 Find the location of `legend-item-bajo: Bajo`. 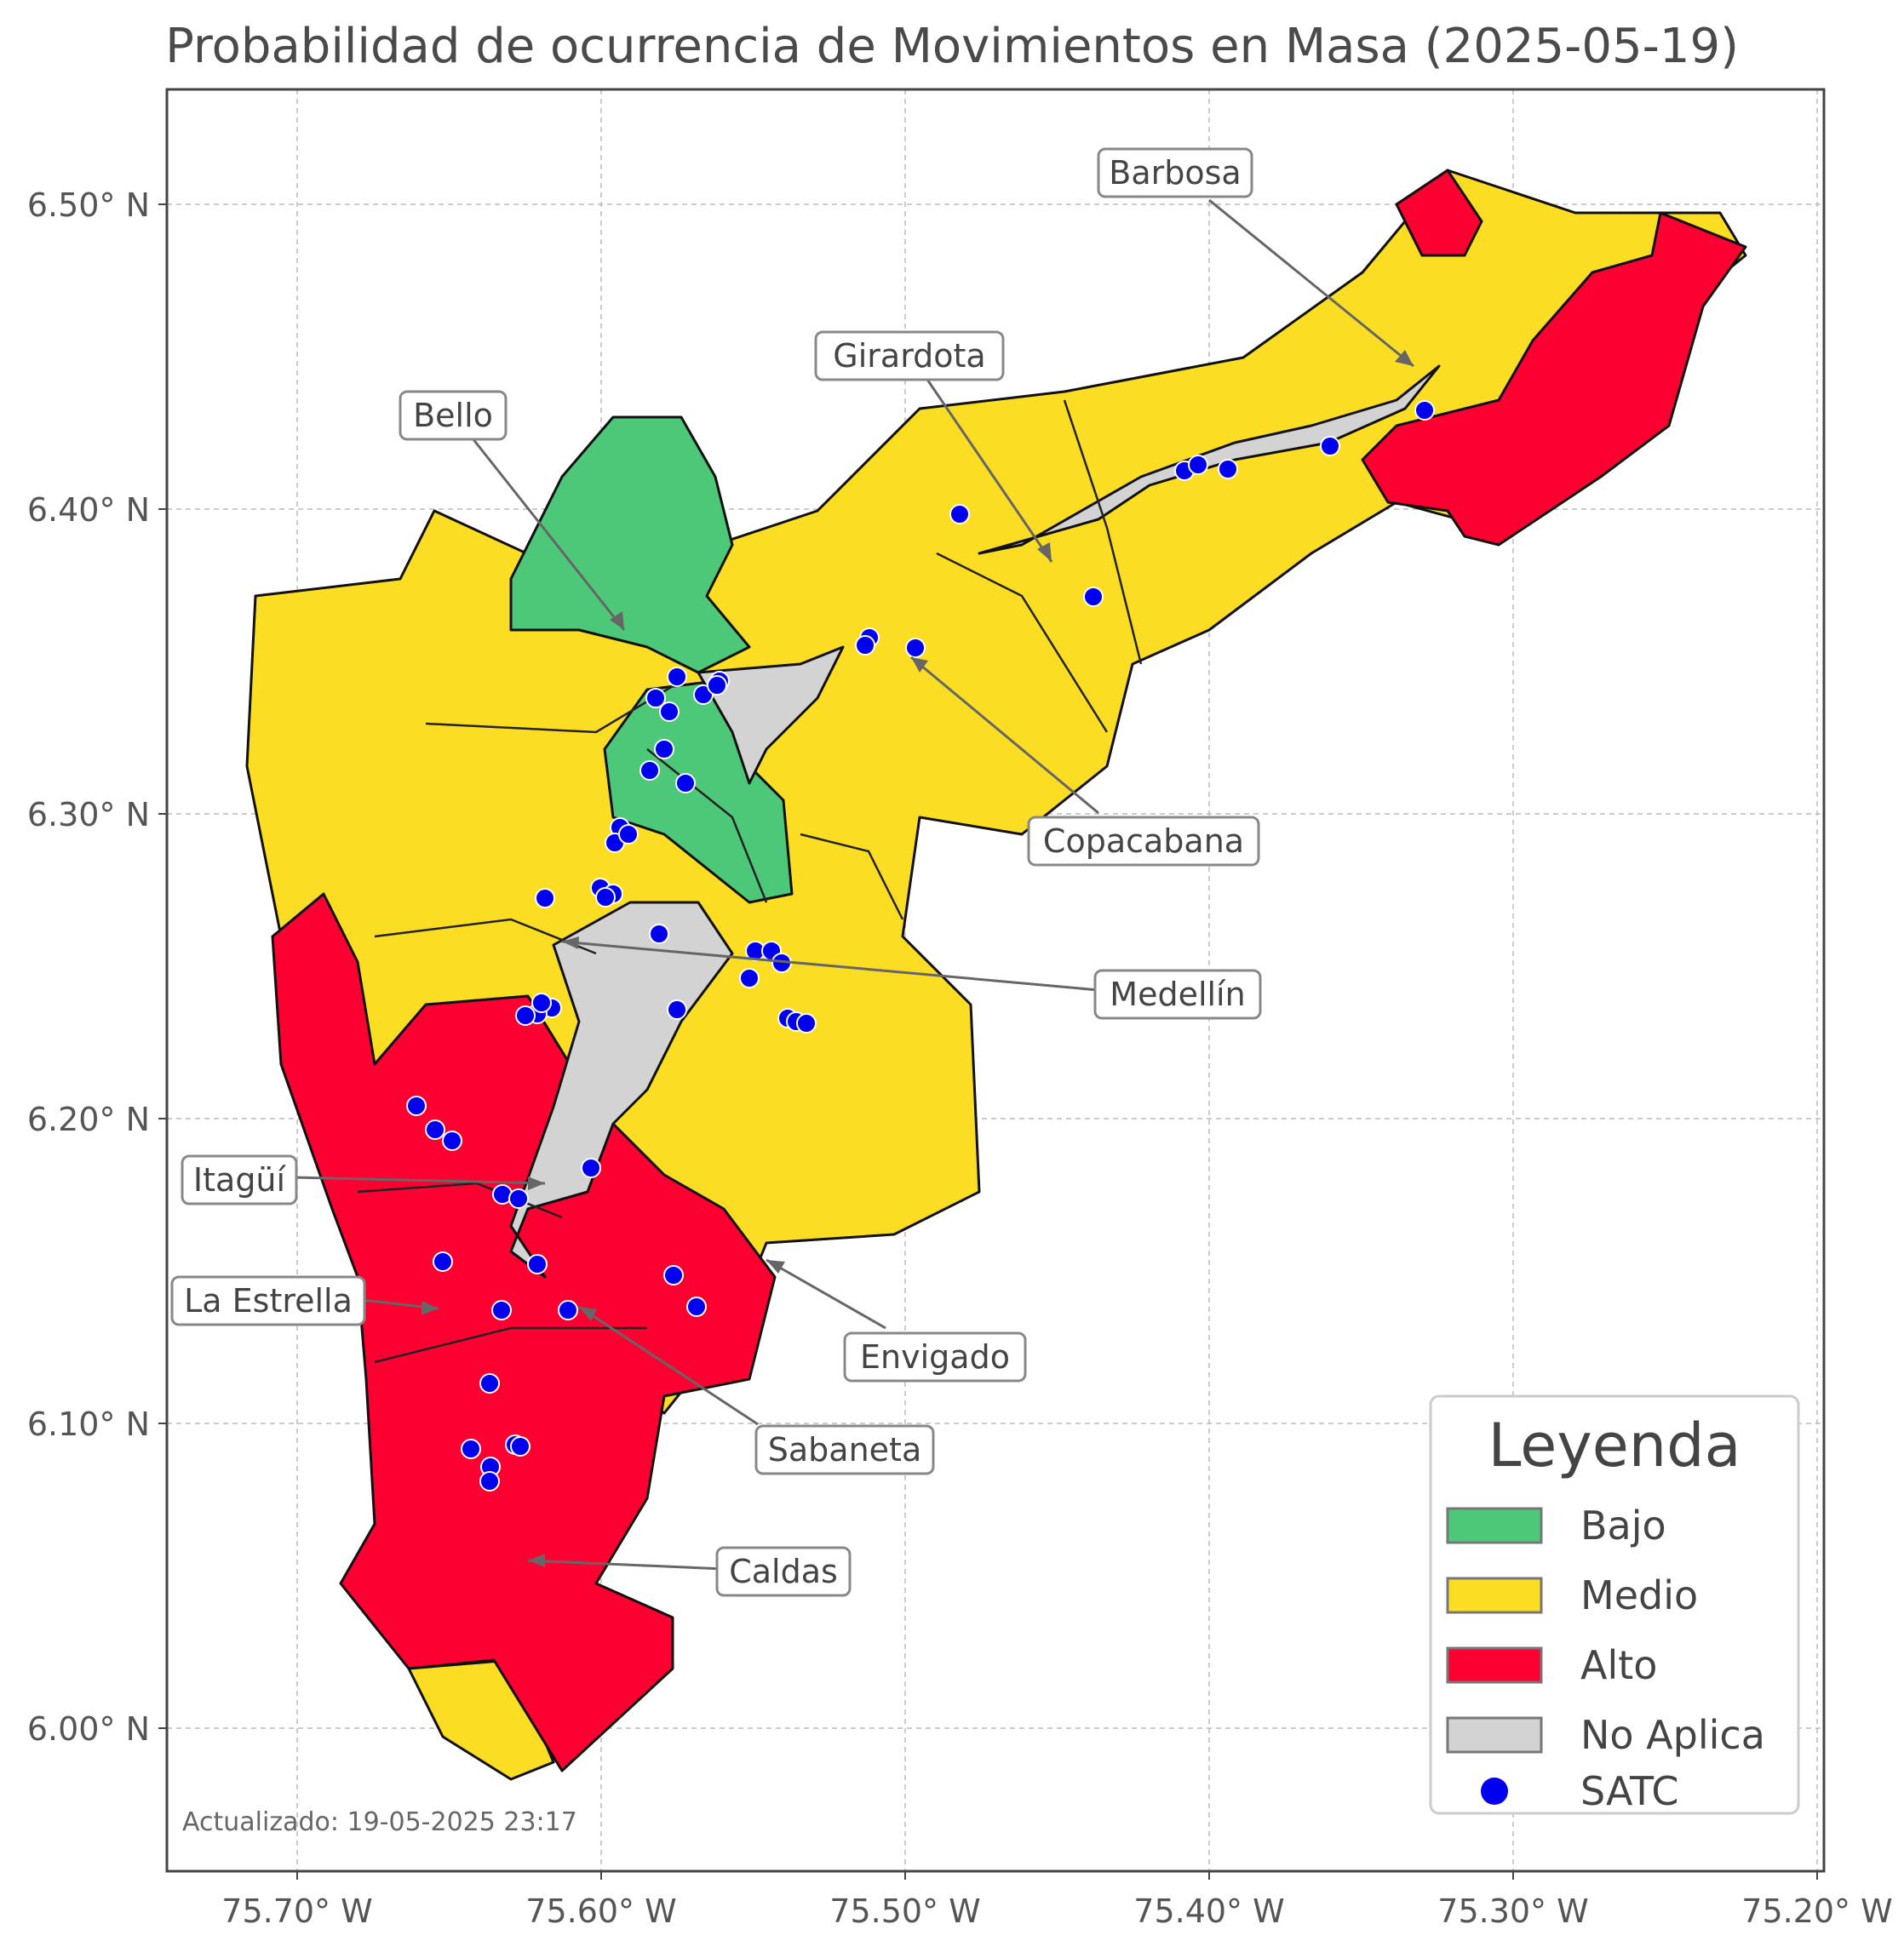

legend-item-bajo: Bajo is located at coordinates (1556, 1526).